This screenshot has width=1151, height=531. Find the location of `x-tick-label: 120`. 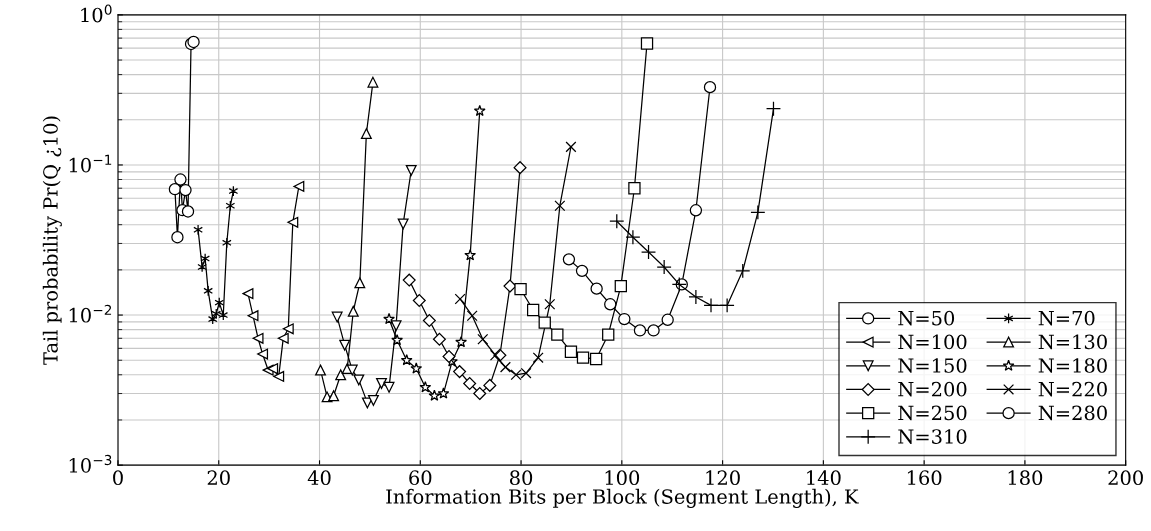

x-tick-label: 120 is located at coordinates (723, 478).